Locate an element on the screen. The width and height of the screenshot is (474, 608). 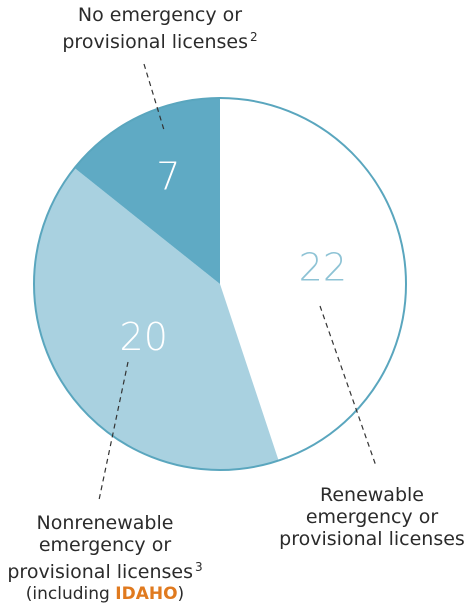
leader-nonrenewable is located at coordinates (113, 431).